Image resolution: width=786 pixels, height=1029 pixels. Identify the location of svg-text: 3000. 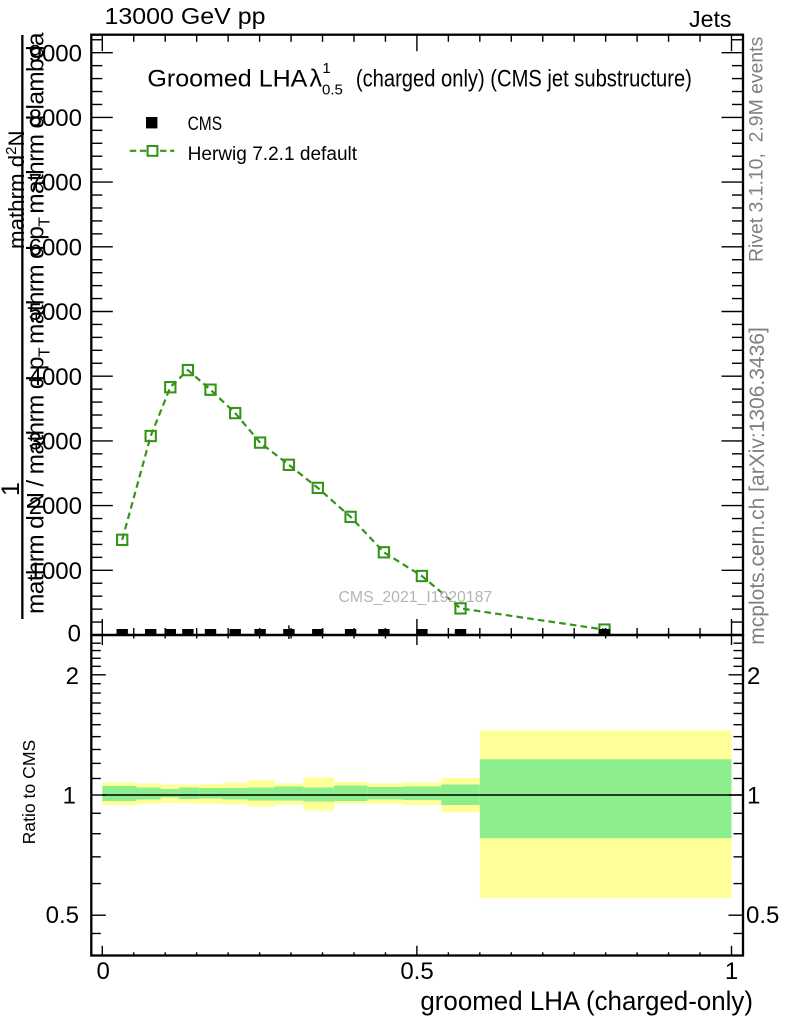
(55, 442).